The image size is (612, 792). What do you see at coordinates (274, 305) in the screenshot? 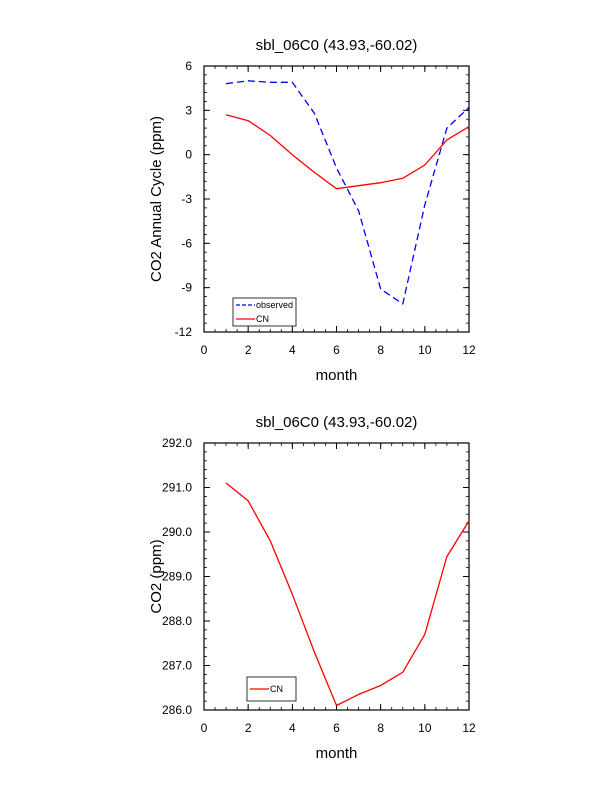
I see `legend-label-observed: observed` at bounding box center [274, 305].